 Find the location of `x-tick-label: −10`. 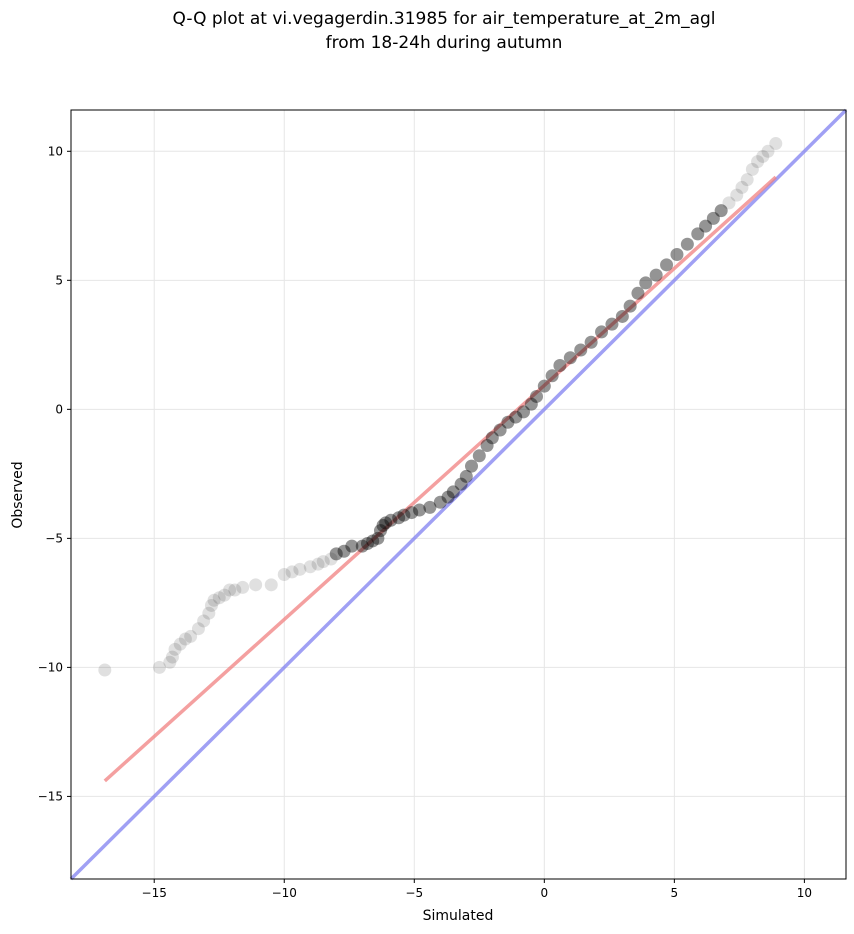

x-tick-label: −10 is located at coordinates (284, 893).